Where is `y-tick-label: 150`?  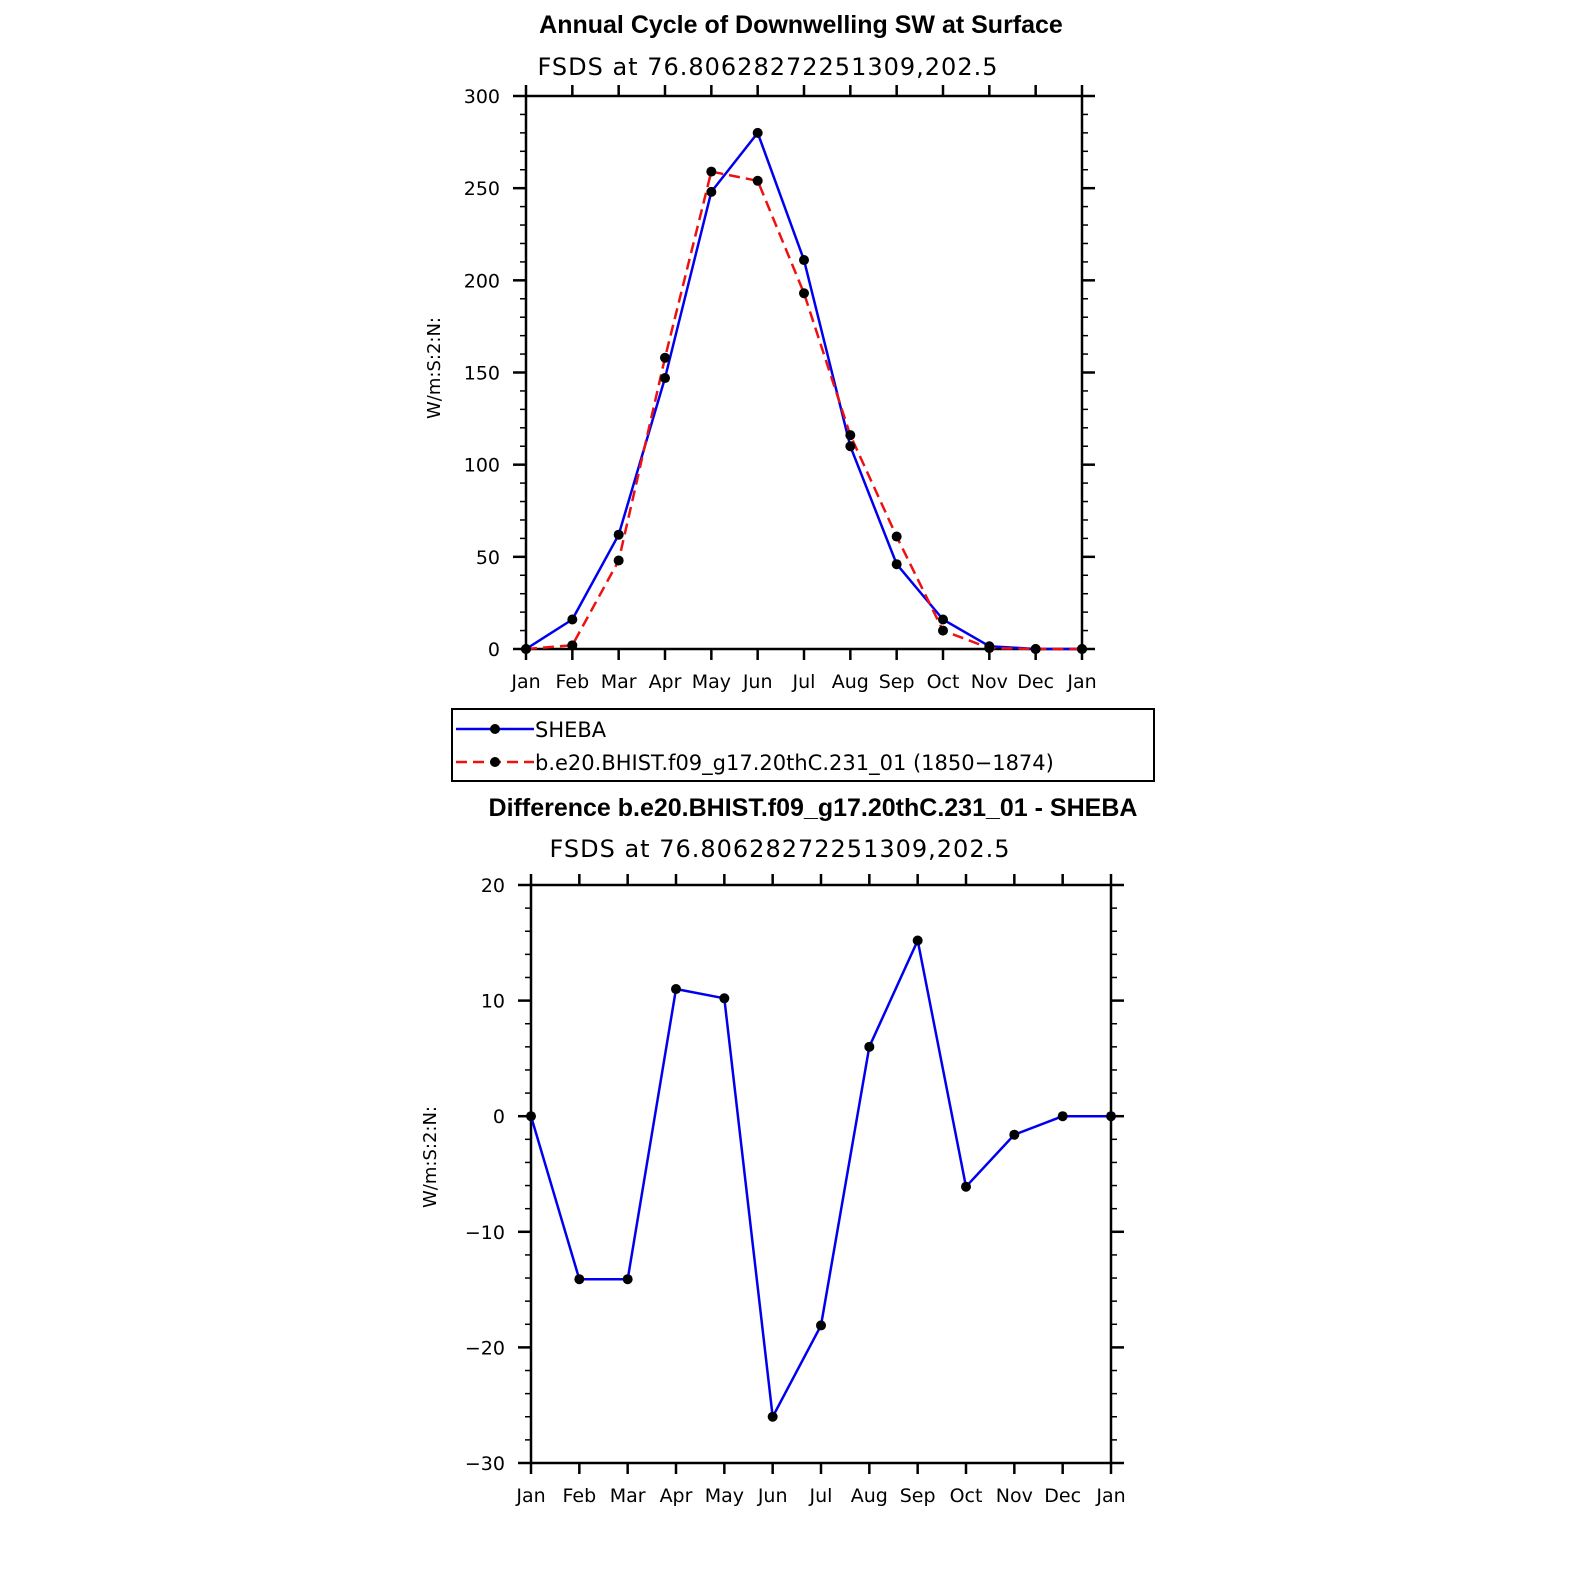
y-tick-label: 150 is located at coordinates (482, 374).